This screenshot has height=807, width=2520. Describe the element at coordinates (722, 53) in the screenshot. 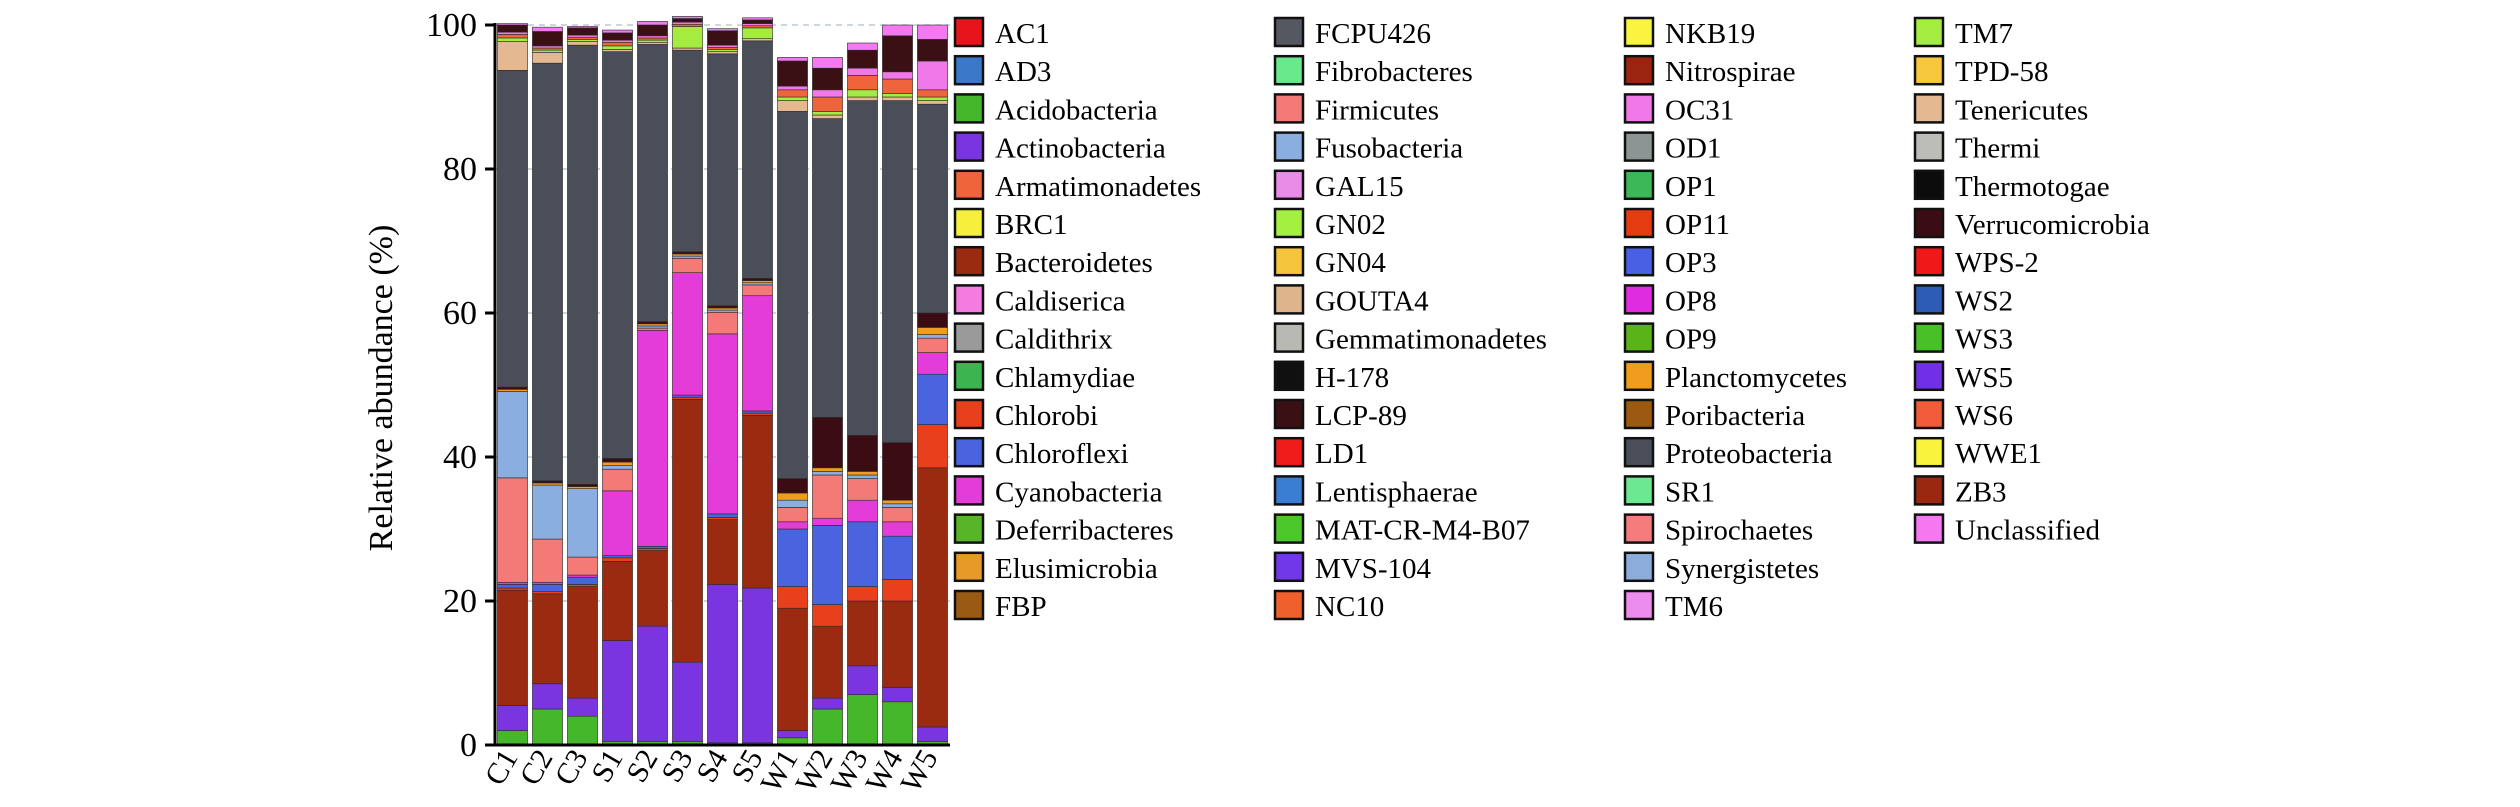

I see `bar-segment-s4-tenericutes` at that location.